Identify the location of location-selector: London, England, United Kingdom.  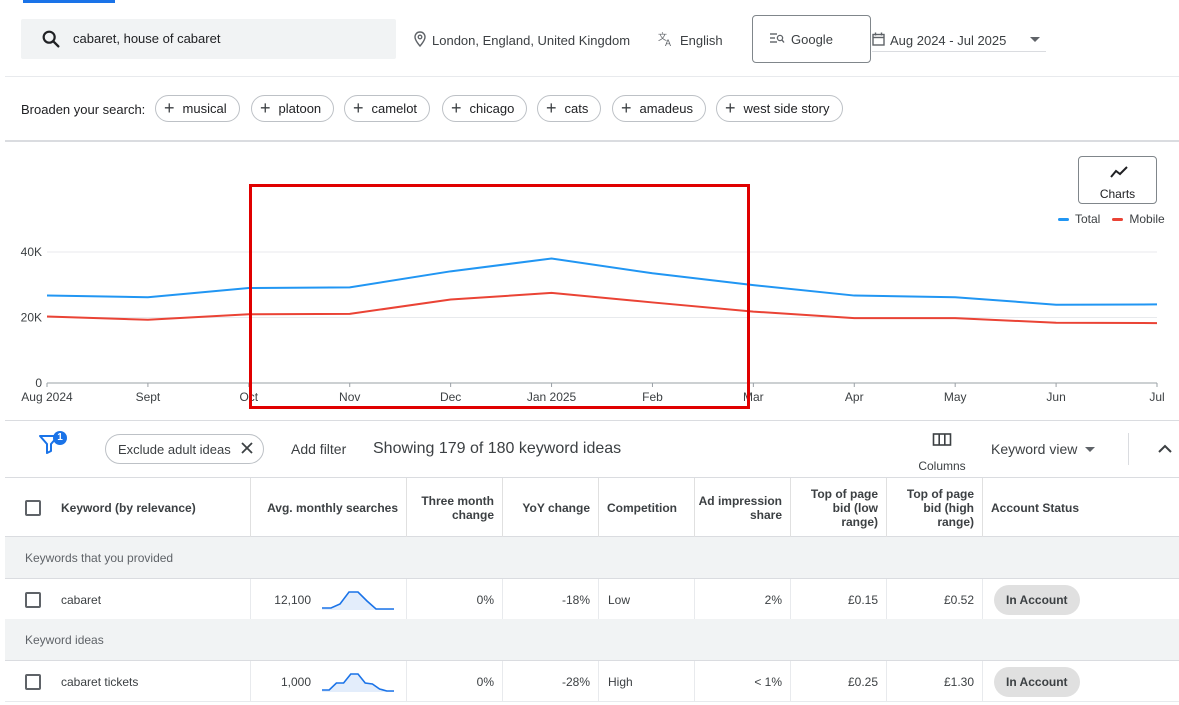
(522, 40).